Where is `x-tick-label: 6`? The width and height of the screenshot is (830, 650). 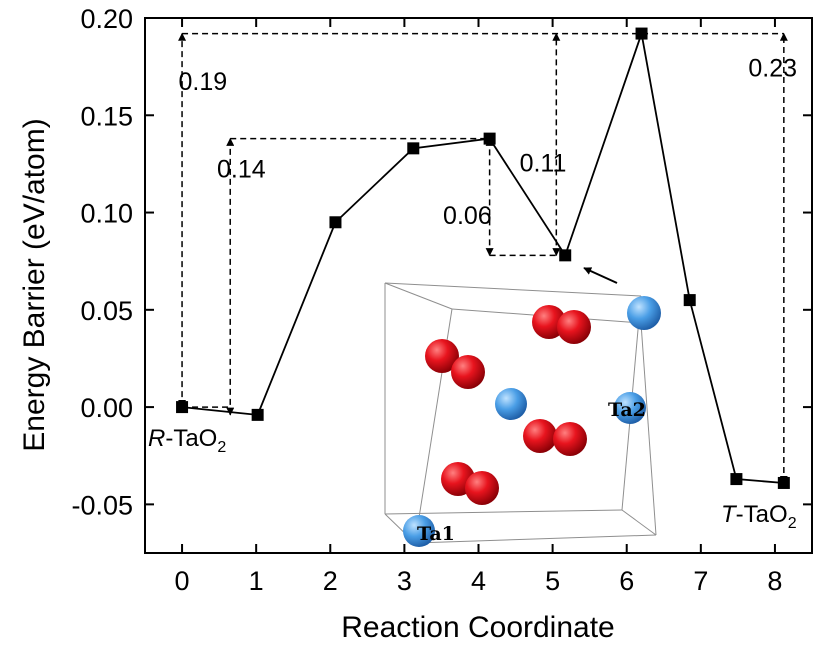 x-tick-label: 6 is located at coordinates (626, 581).